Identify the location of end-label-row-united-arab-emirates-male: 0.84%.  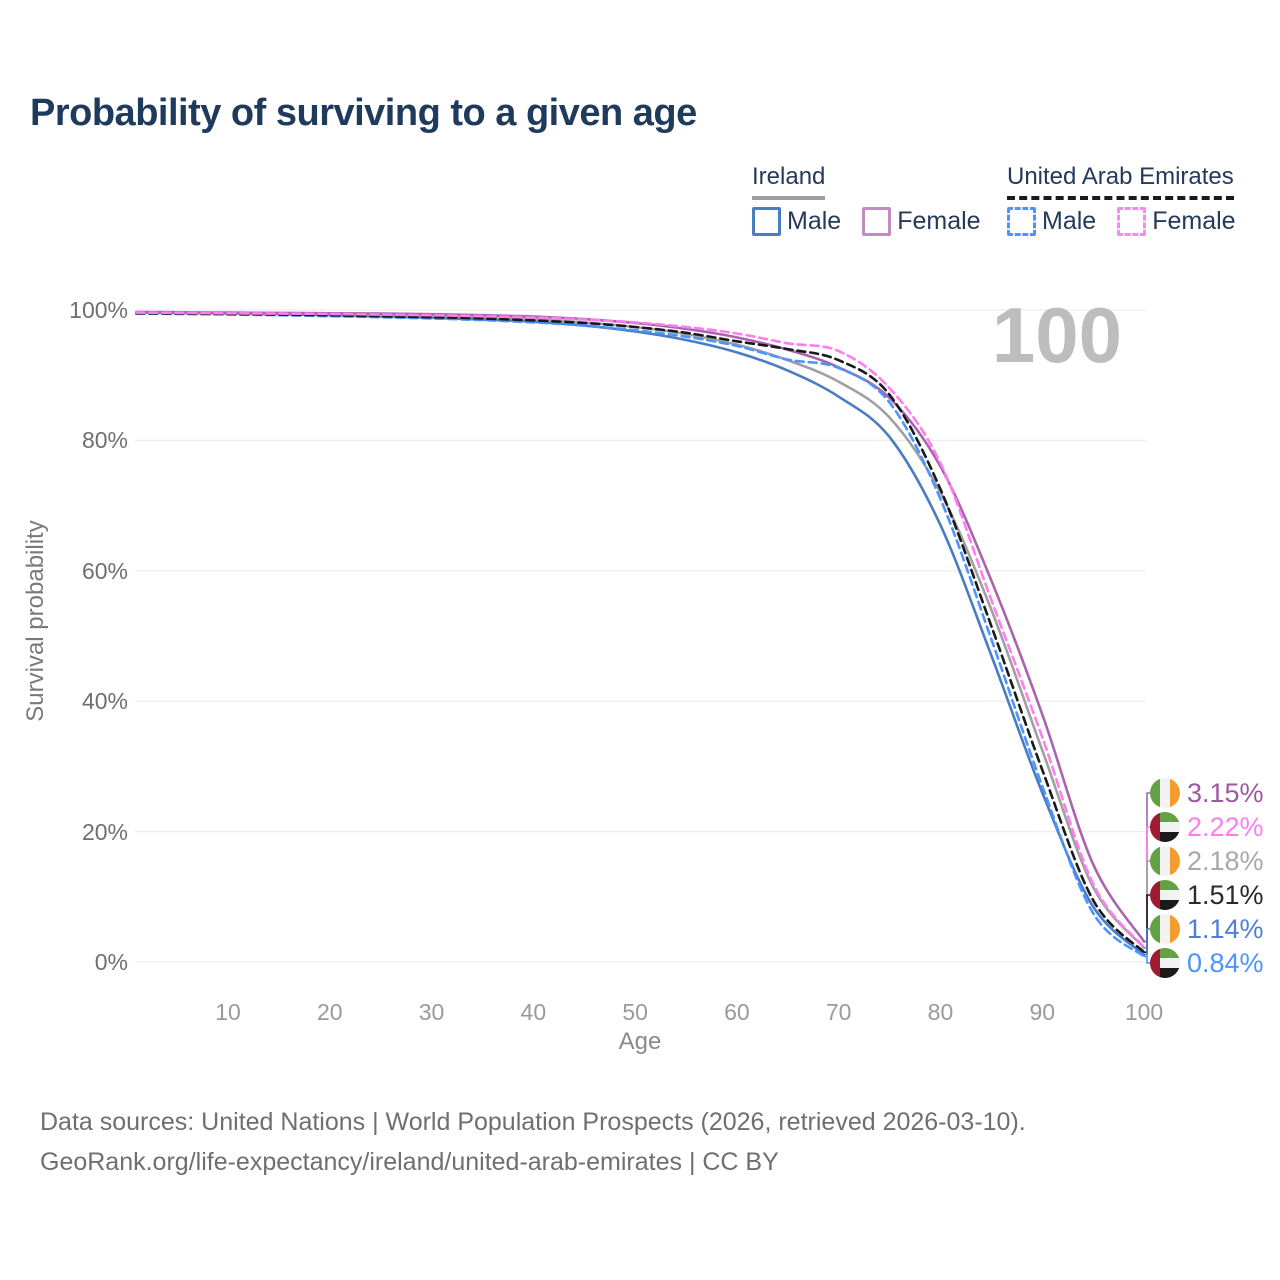
(1207, 963).